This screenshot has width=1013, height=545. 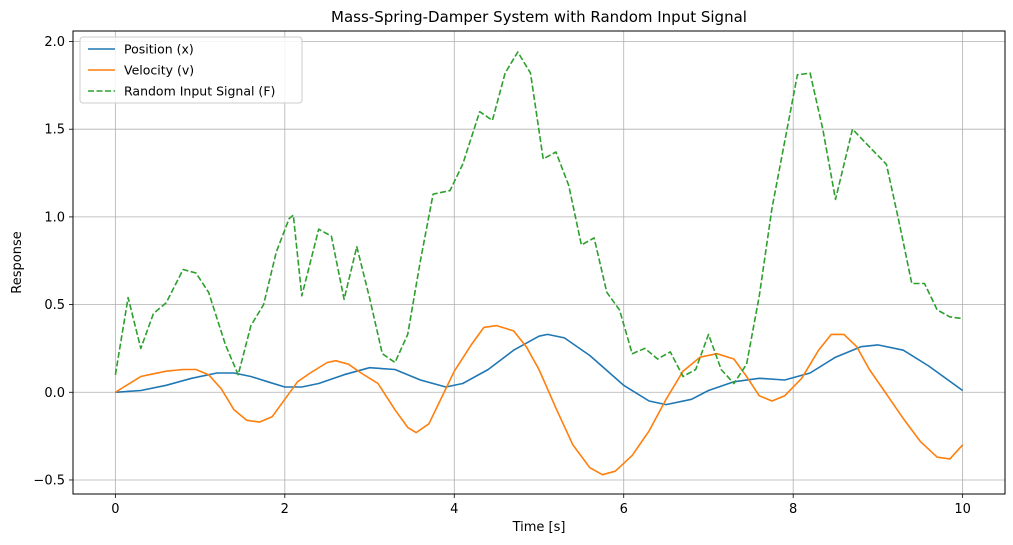 What do you see at coordinates (159, 49) in the screenshot?
I see `legend-label-0: Position (x)` at bounding box center [159, 49].